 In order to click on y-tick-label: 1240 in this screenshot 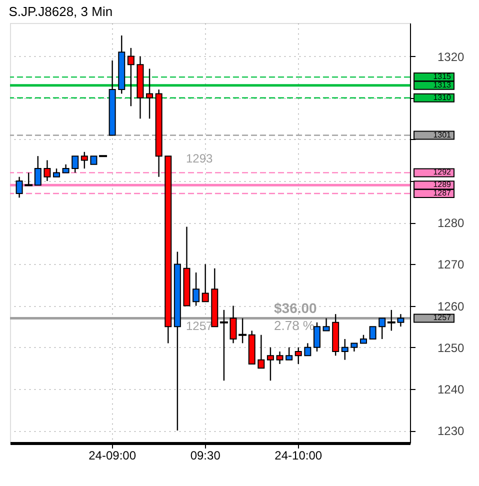, I will do `click(451, 389)`.